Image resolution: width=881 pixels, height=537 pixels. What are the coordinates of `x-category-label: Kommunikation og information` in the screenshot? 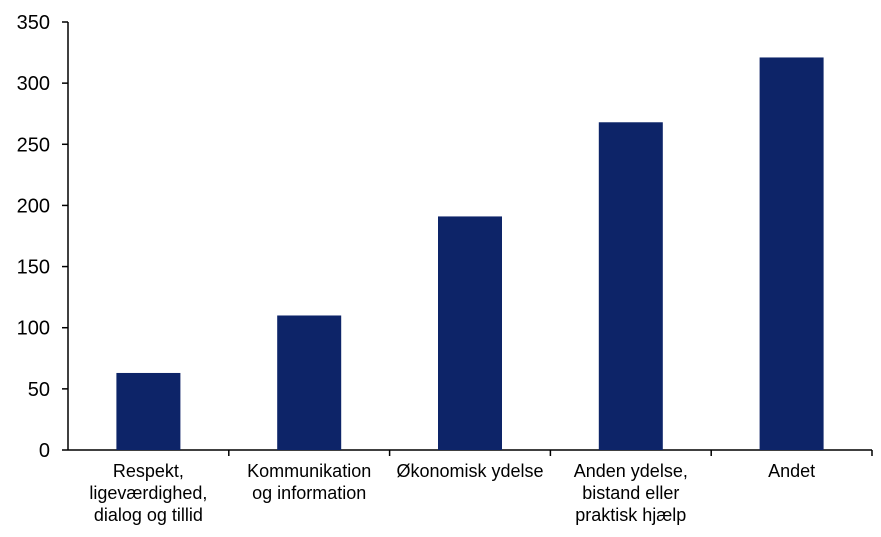 It's located at (309, 482).